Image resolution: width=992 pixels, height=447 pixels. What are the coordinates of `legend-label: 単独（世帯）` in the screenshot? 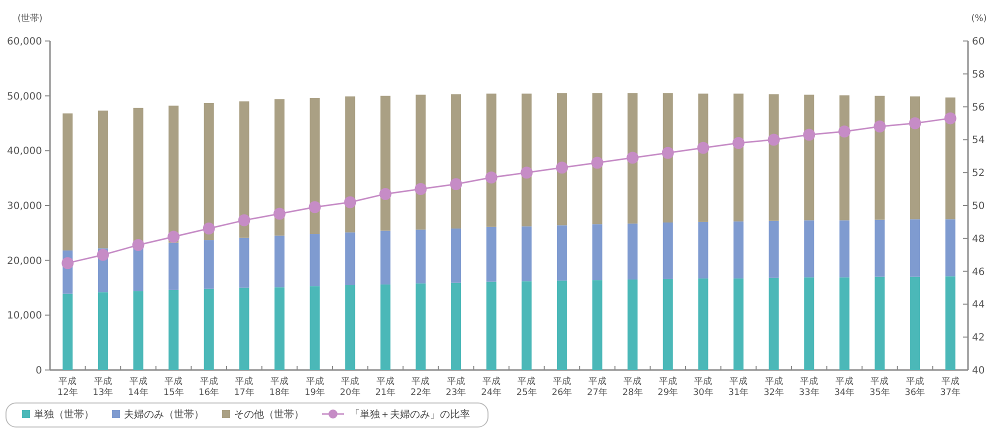 It's located at (64, 414).